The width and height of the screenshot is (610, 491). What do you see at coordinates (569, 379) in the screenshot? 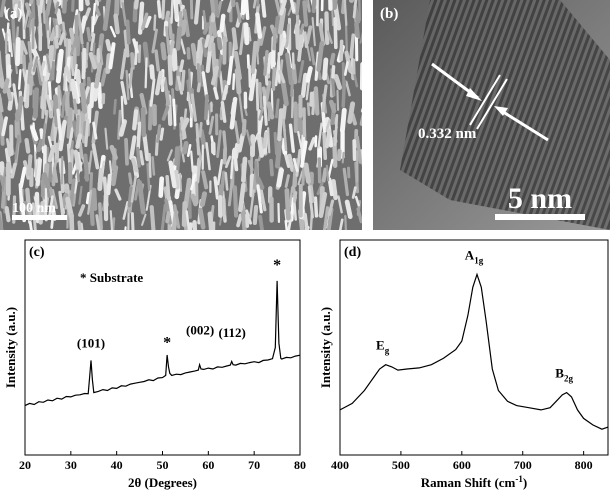
I see `label-part: 2g` at bounding box center [569, 379].